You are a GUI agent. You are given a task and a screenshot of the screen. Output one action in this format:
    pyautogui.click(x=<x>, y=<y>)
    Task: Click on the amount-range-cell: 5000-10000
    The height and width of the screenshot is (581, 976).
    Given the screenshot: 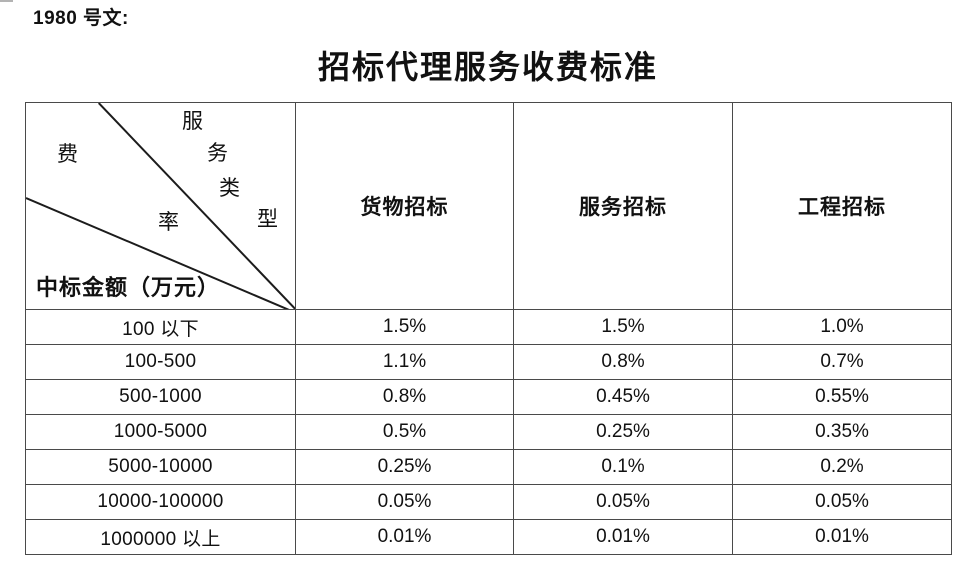 What is the action you would take?
    pyautogui.click(x=160, y=467)
    